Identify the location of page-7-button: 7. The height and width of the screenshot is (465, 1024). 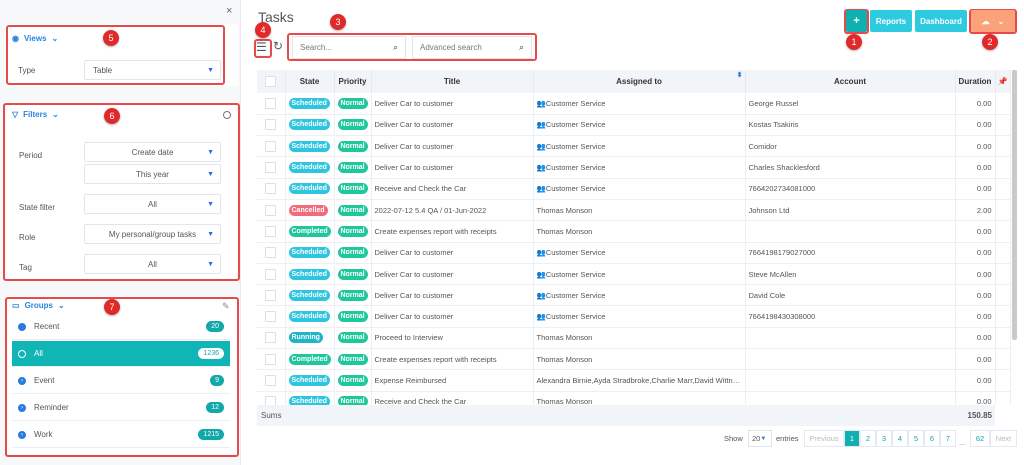
(948, 438).